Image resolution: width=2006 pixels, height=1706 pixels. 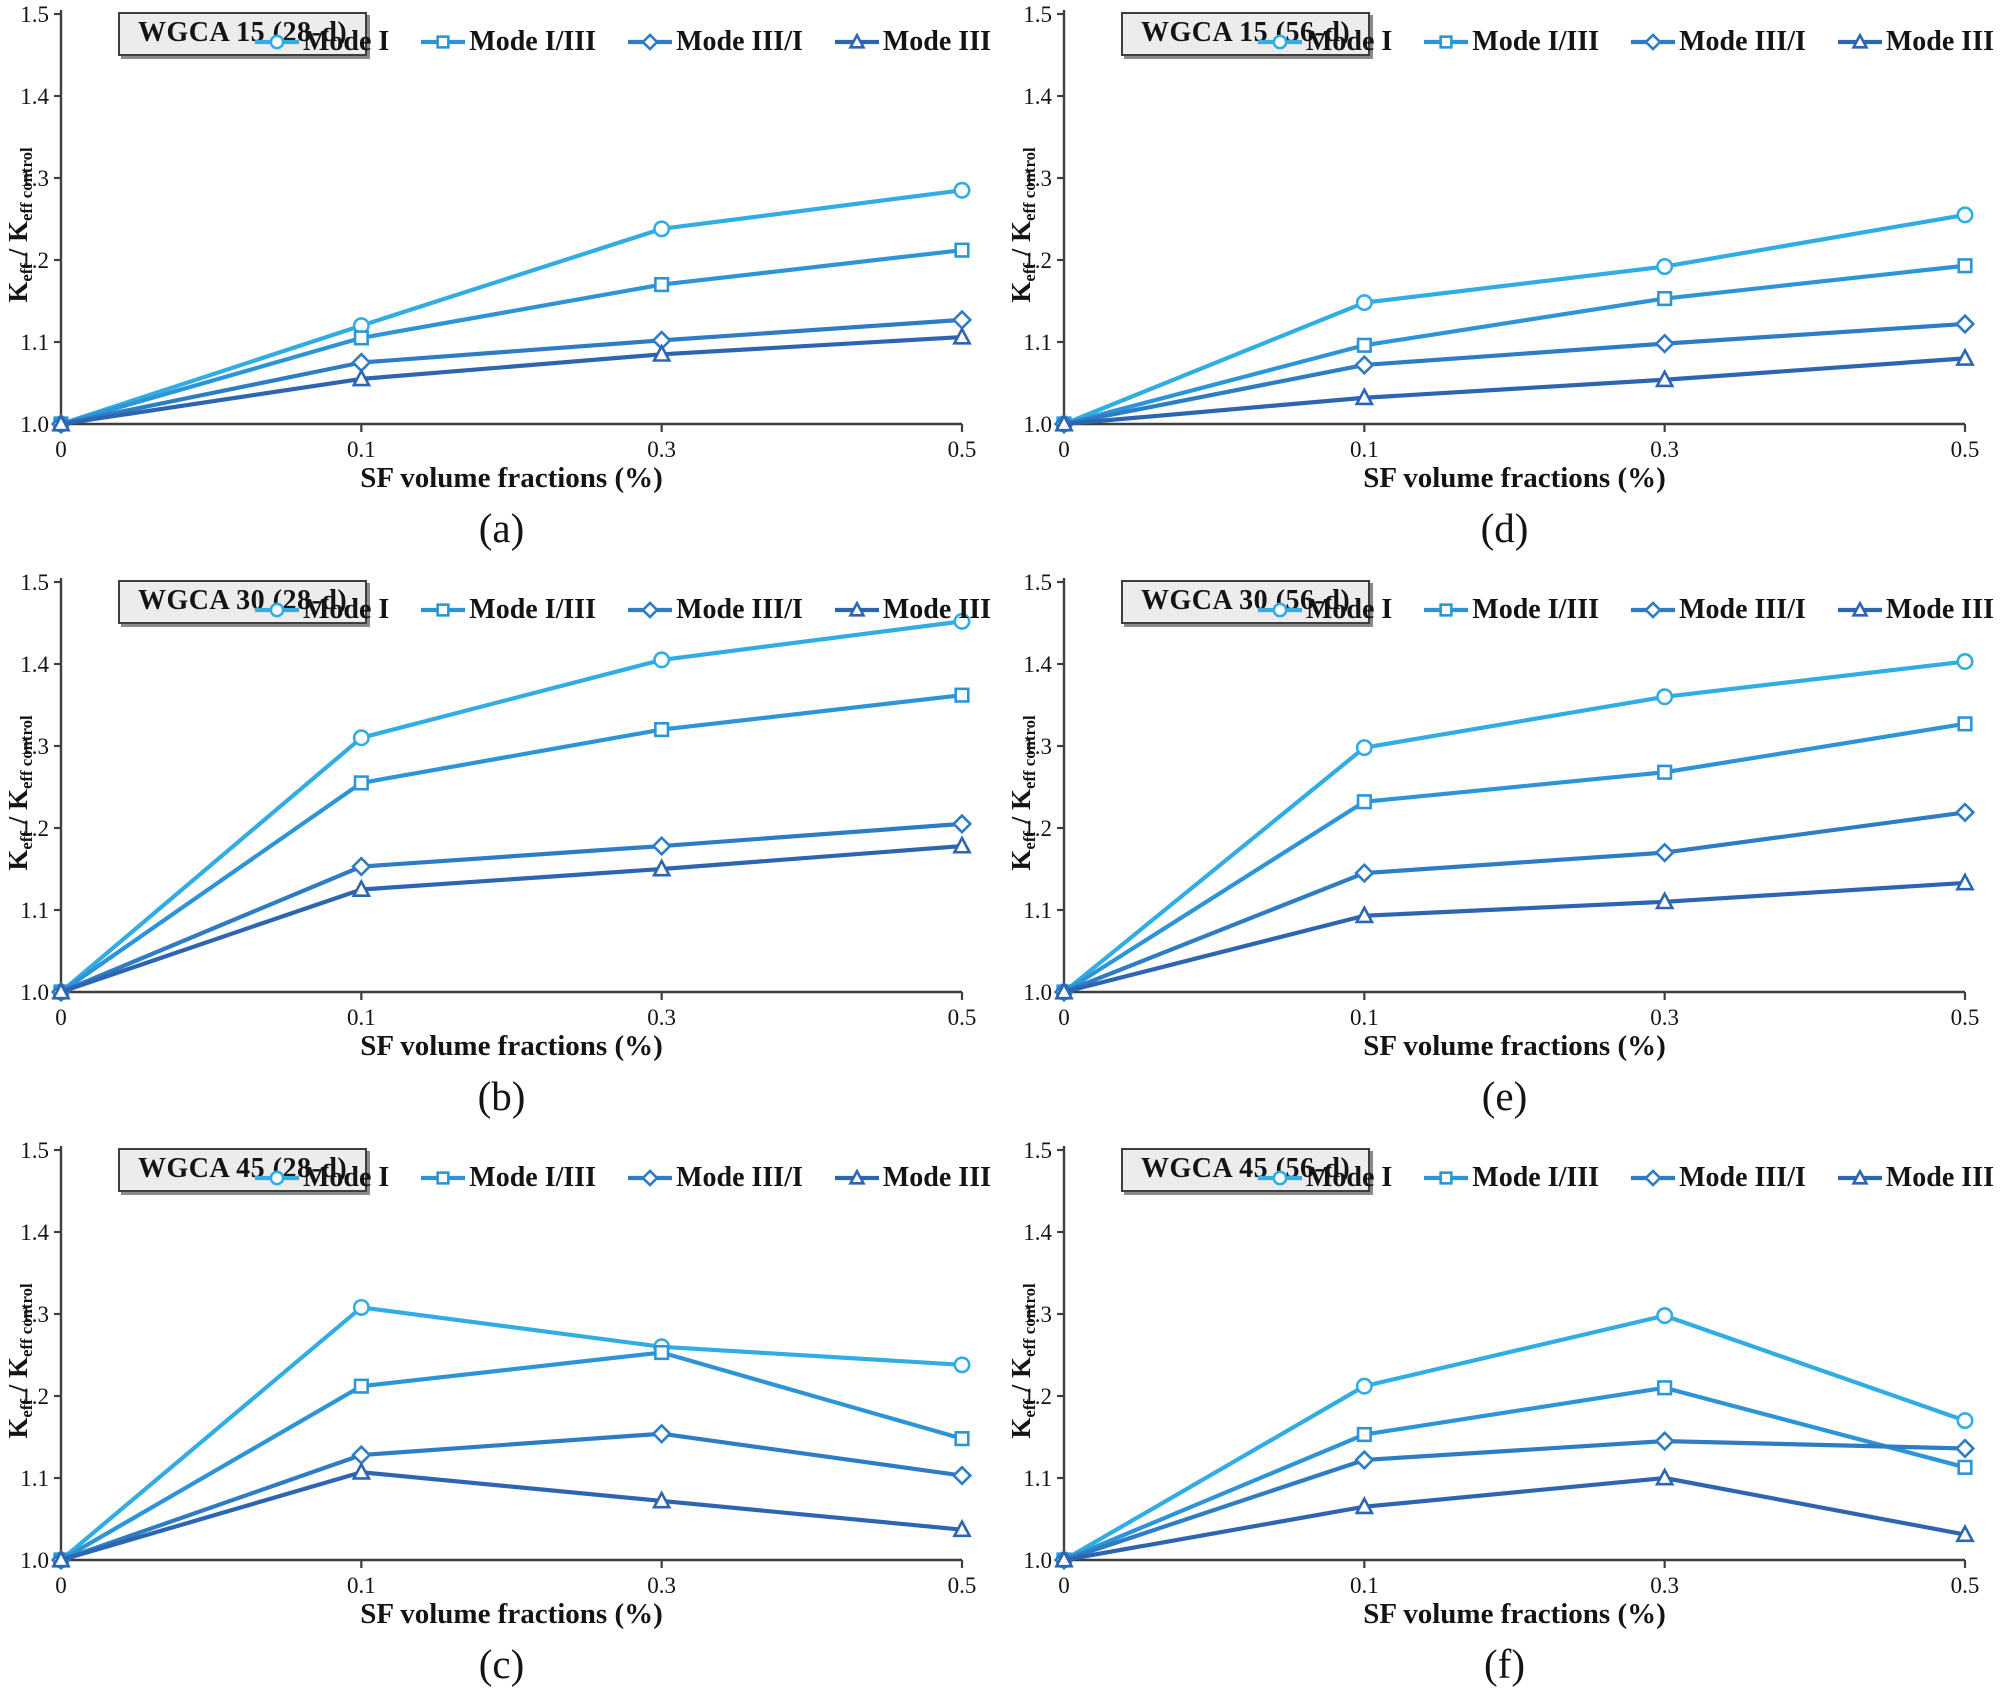 What do you see at coordinates (1504, 1664) in the screenshot?
I see `panel-letter: (f)` at bounding box center [1504, 1664].